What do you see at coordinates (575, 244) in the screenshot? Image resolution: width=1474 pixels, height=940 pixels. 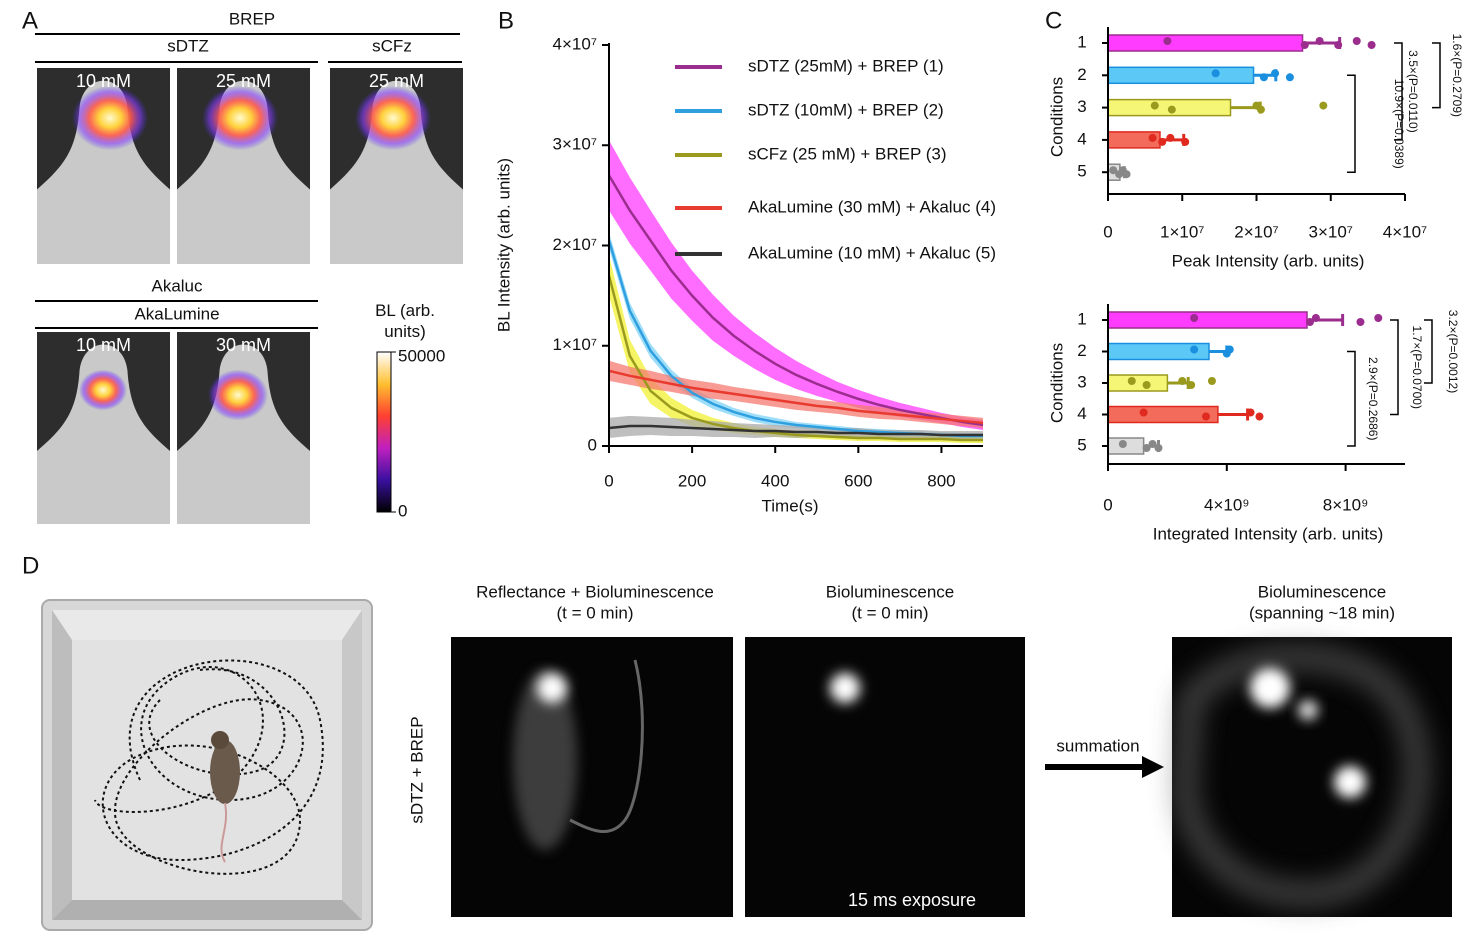 I see `y-tick-label: 2×10⁷` at bounding box center [575, 244].